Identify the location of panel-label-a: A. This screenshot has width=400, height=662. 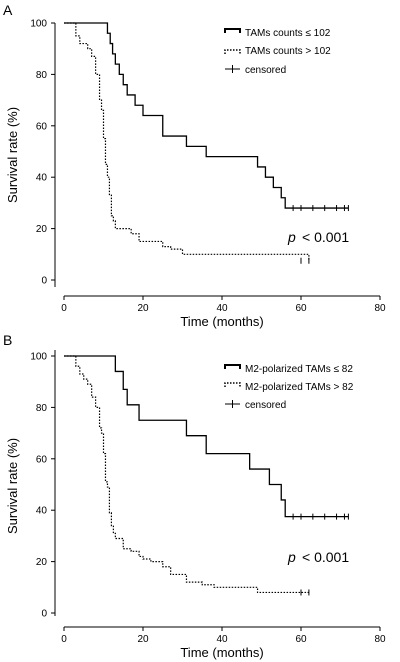
(8, 10).